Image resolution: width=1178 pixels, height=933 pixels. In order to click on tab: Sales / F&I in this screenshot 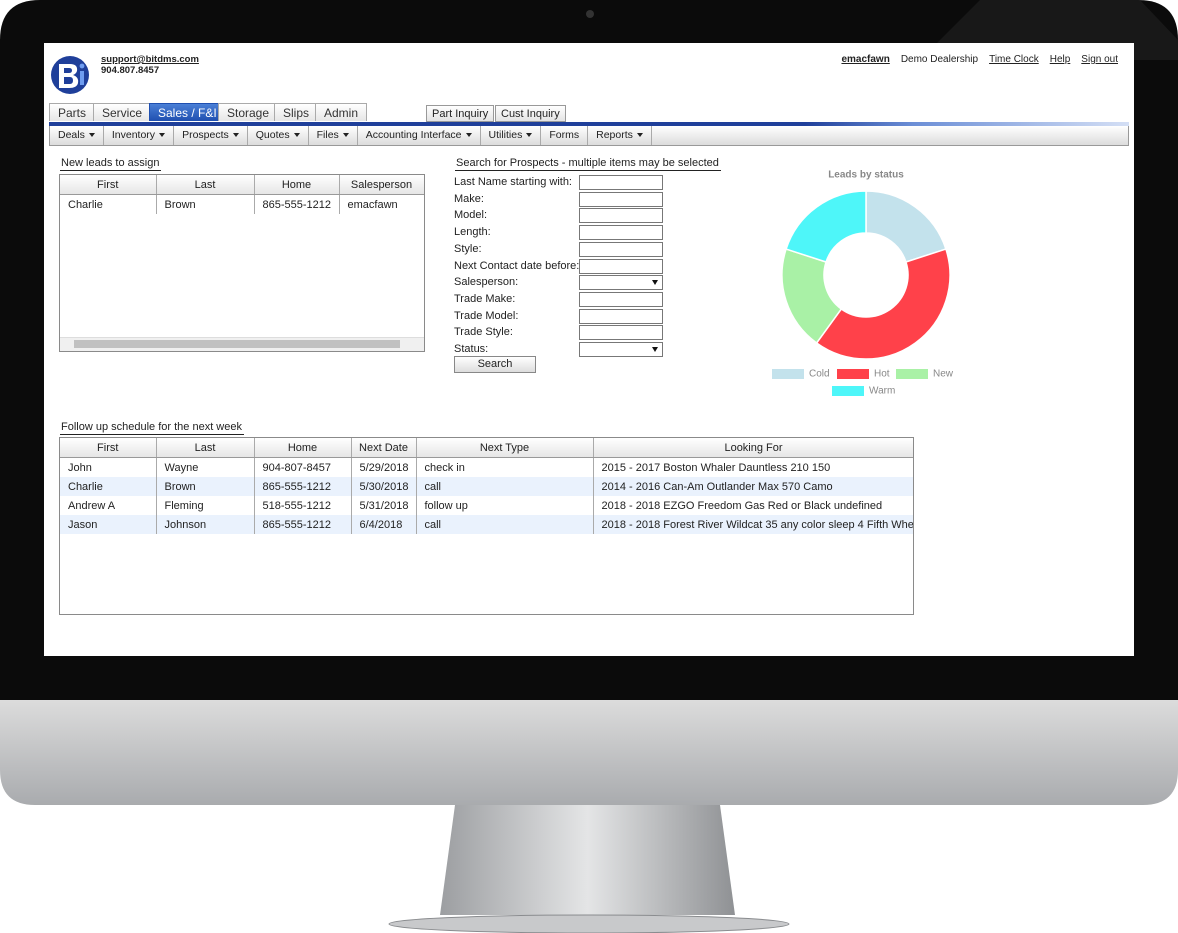, I will do `click(187, 112)`.